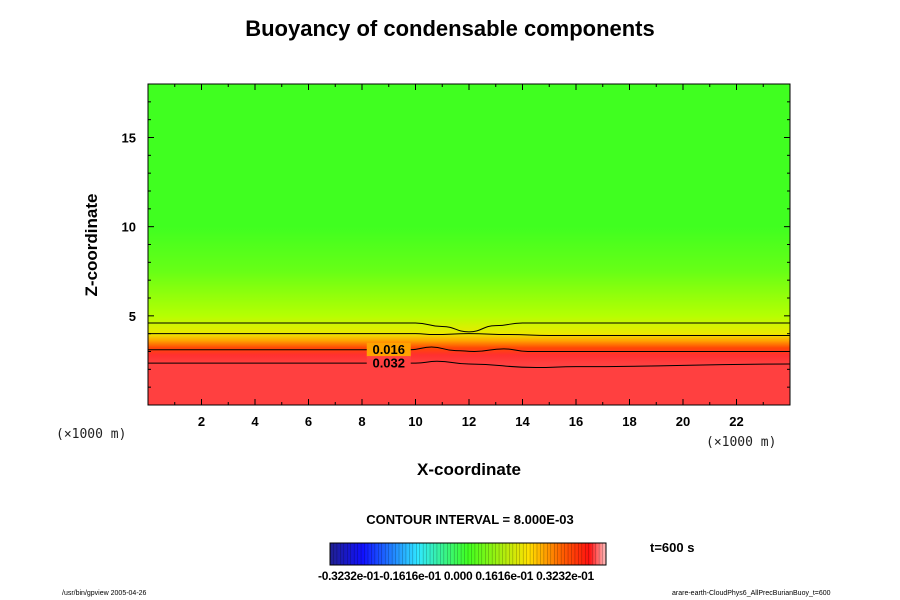 Image resolution: width=900 pixels, height=600 pixels. Describe the element at coordinates (104, 593) in the screenshot. I see `footer-program-label: /usr/bin/gpview 2005-04-26` at that location.